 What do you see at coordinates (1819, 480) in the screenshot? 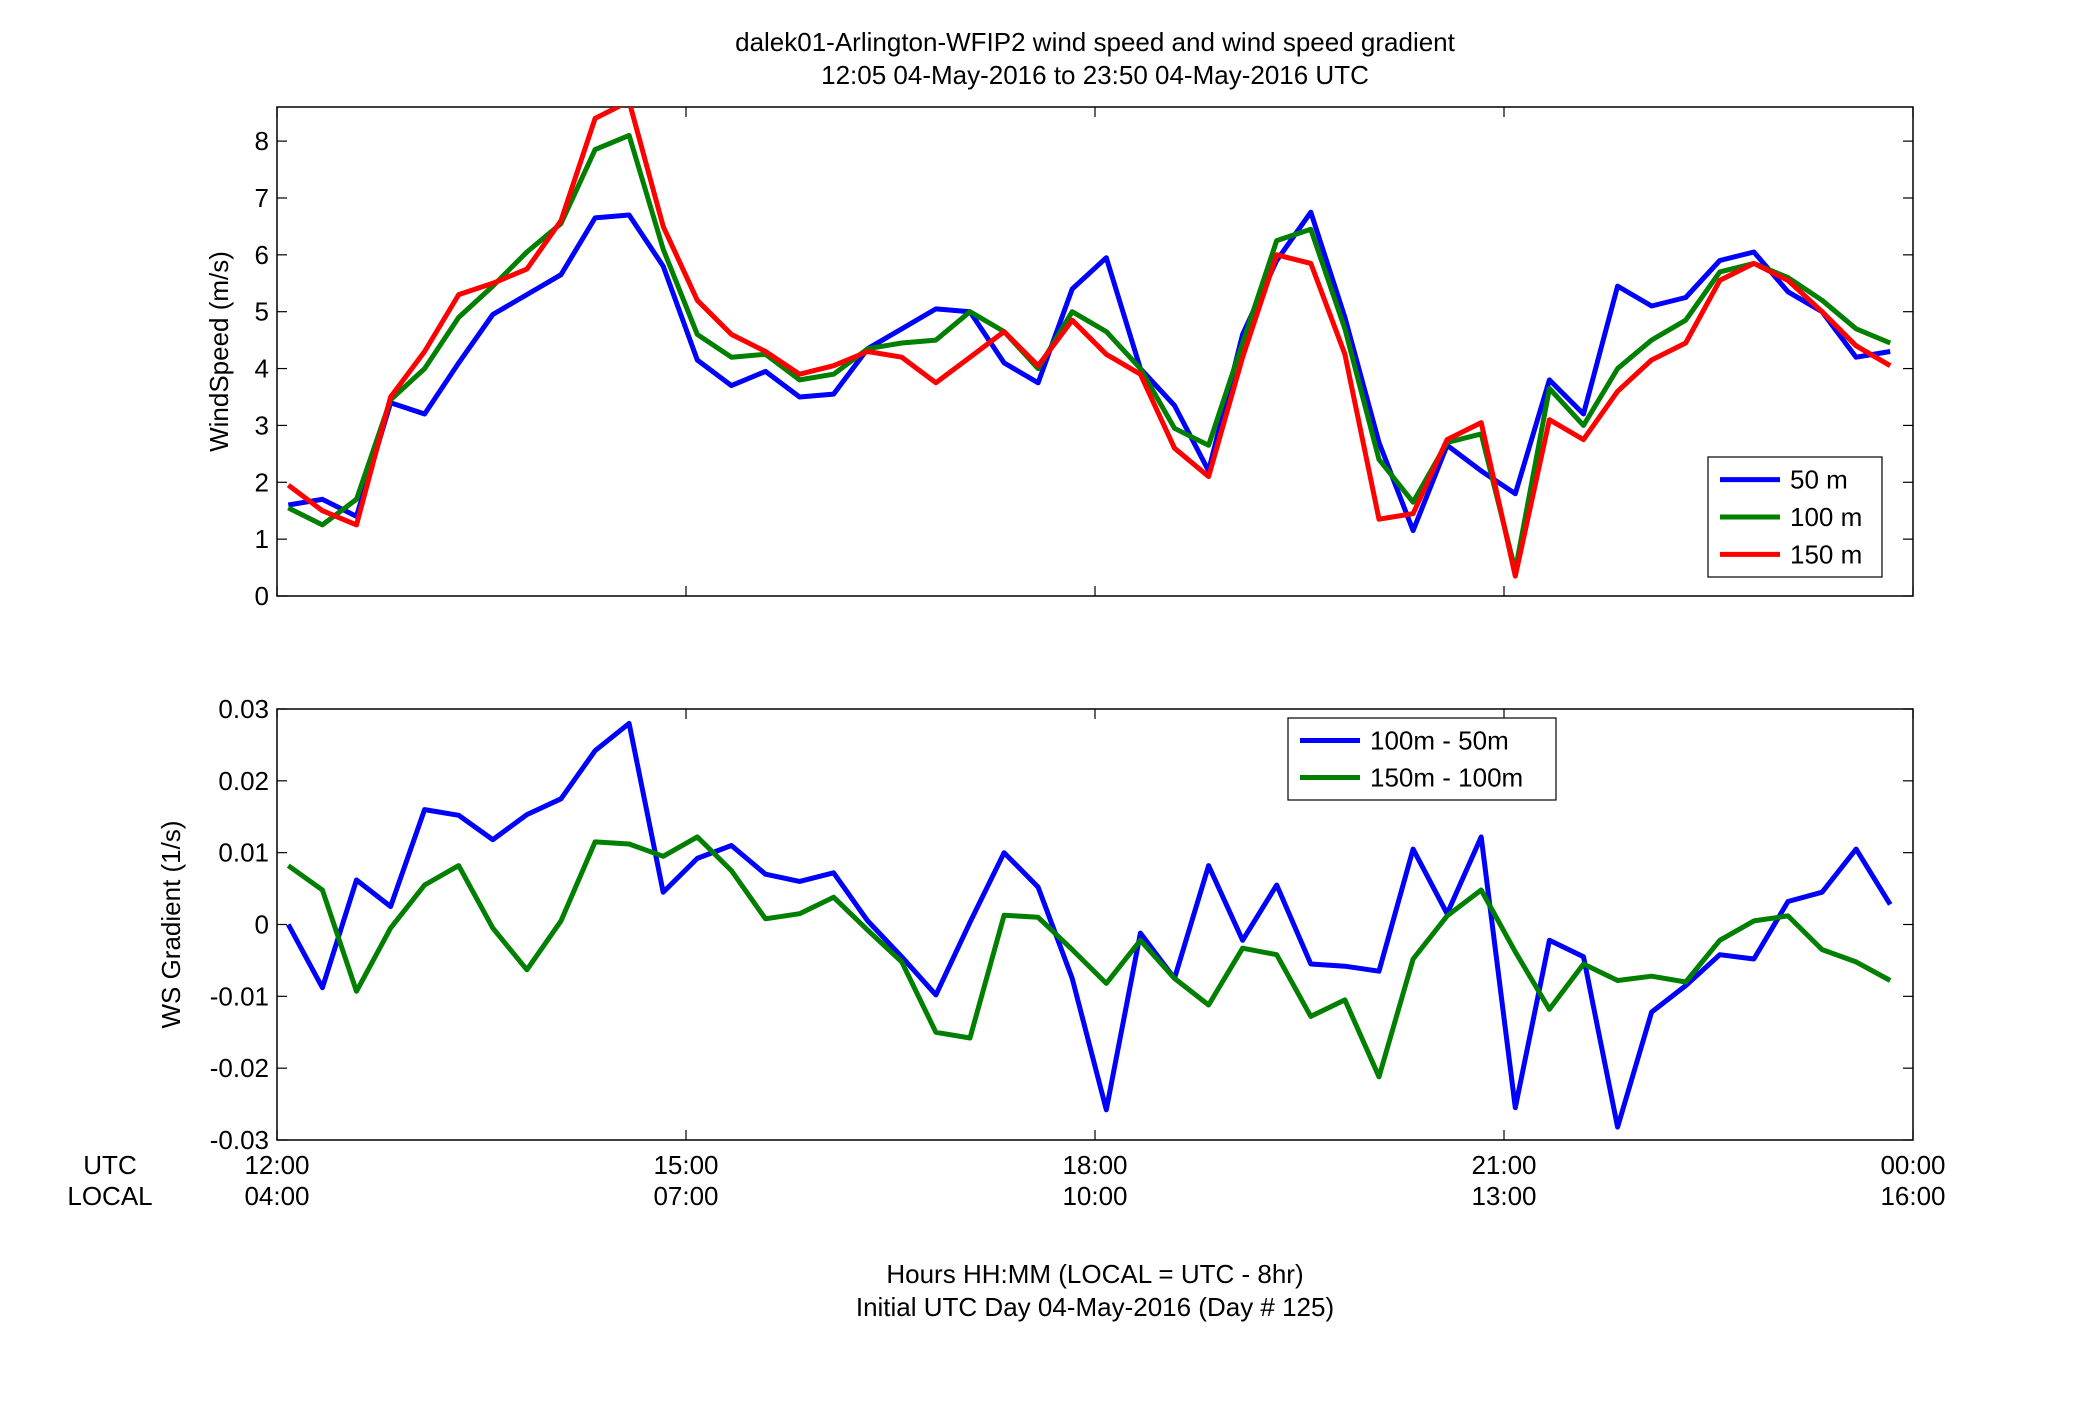
I see `legend-label: 50 m` at bounding box center [1819, 480].